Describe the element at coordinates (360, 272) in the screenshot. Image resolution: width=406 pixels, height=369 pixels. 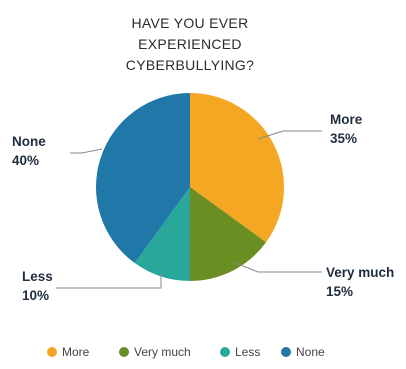
I see `slice-label-very-much: Very much` at that location.